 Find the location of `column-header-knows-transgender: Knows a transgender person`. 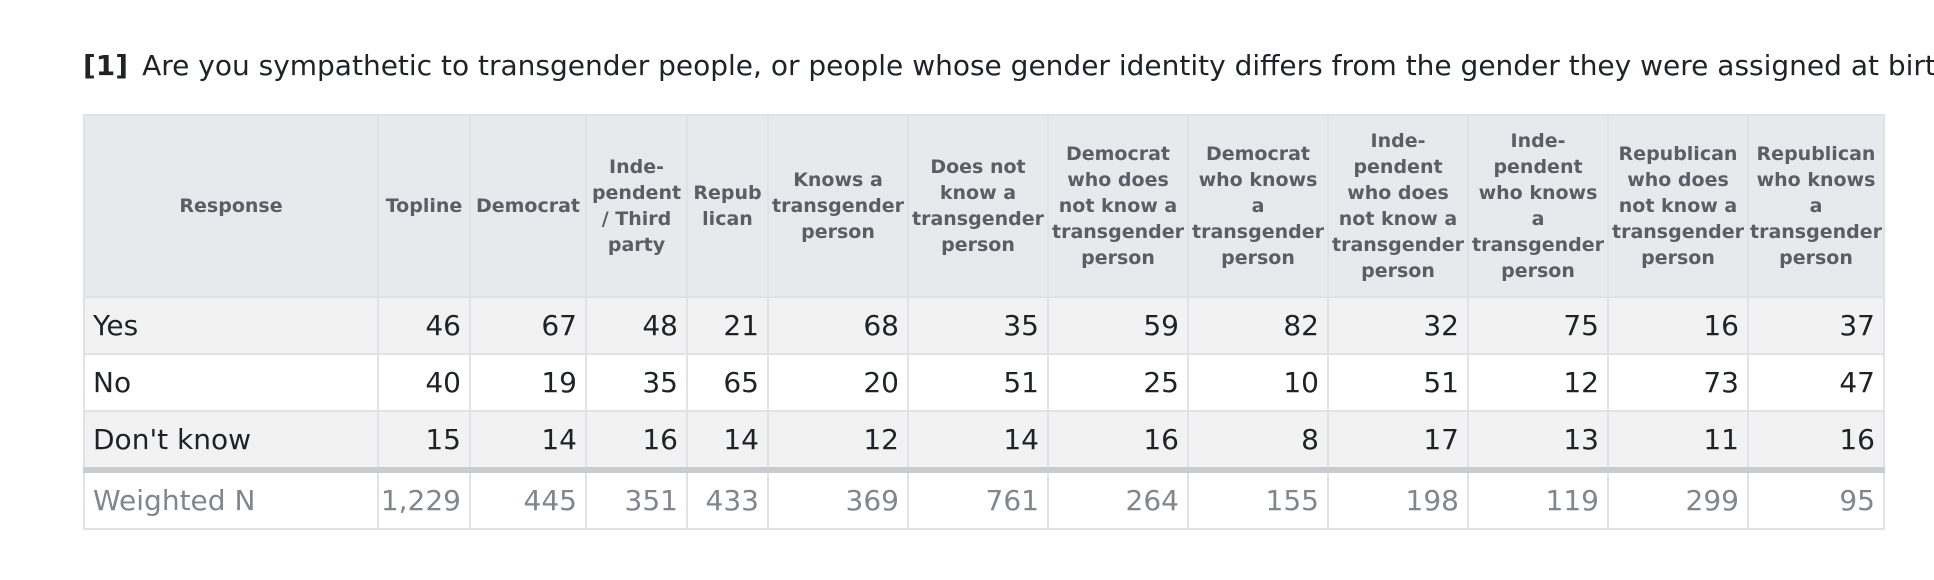

column-header-knows-transgender: Knows a transgender person is located at coordinates (838, 206).